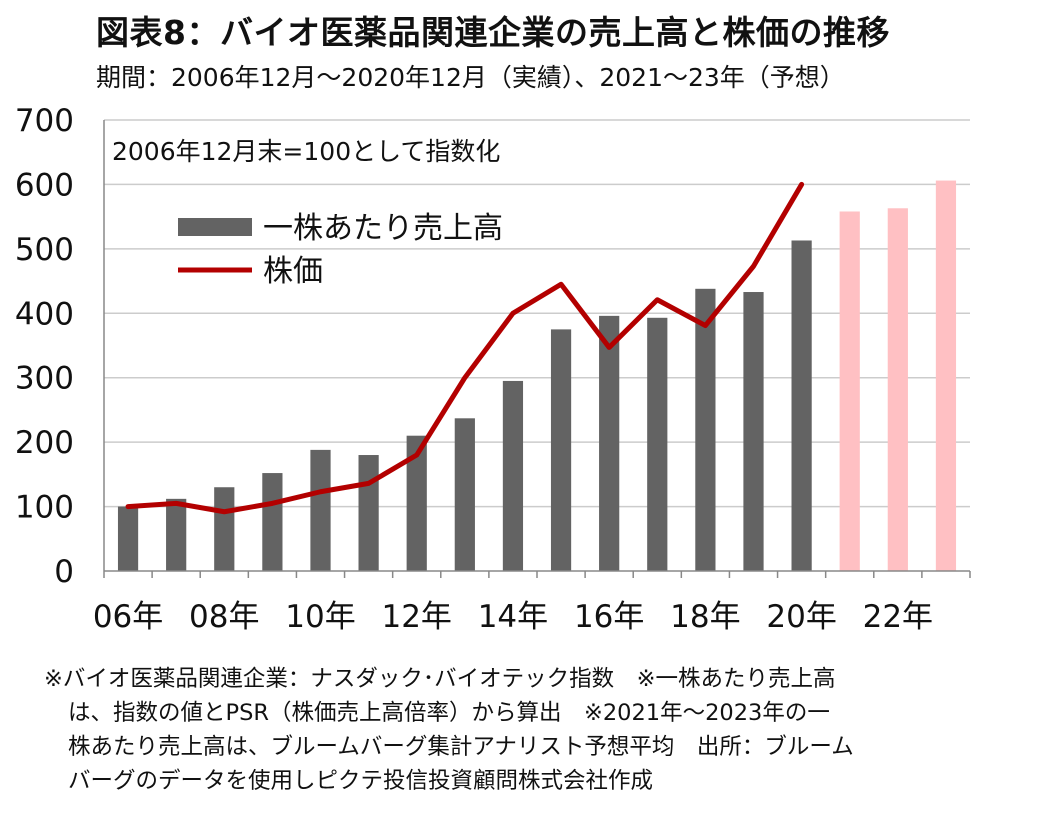 The image size is (1037, 814). I want to click on footnote-line: バーグのデータを使用しピクテ投信投資顧問株式会社作成, so click(361, 781).